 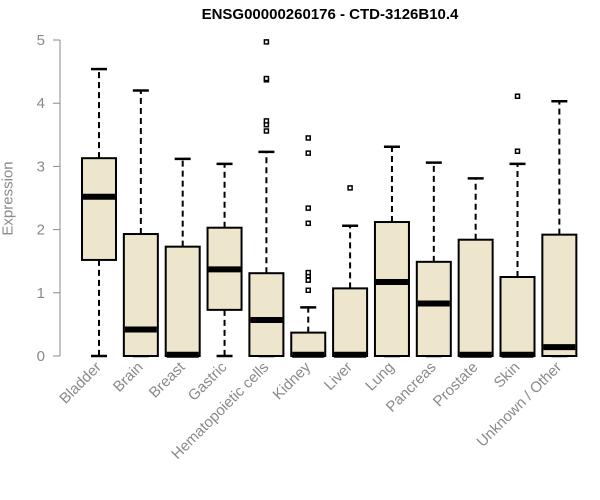 What do you see at coordinates (224, 260) in the screenshot?
I see `box-gastric` at bounding box center [224, 260].